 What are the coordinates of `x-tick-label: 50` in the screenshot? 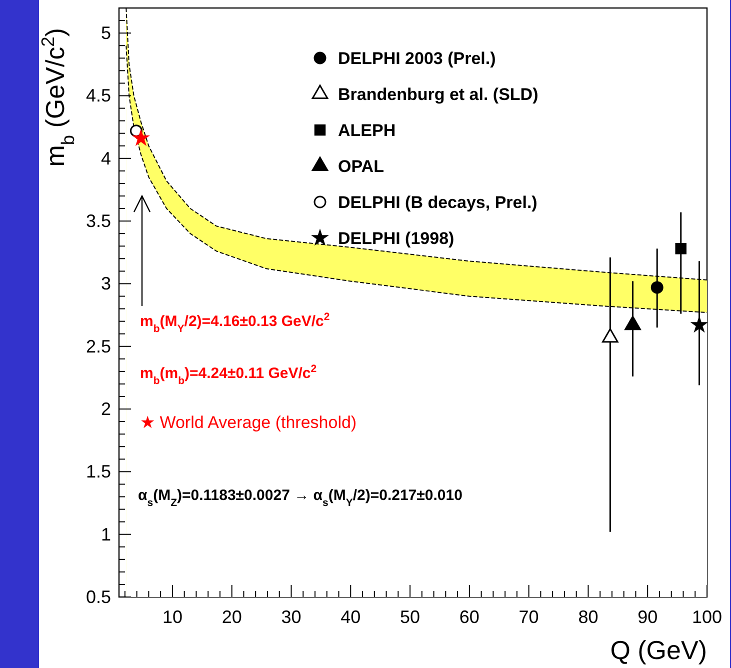 It's located at (410, 617).